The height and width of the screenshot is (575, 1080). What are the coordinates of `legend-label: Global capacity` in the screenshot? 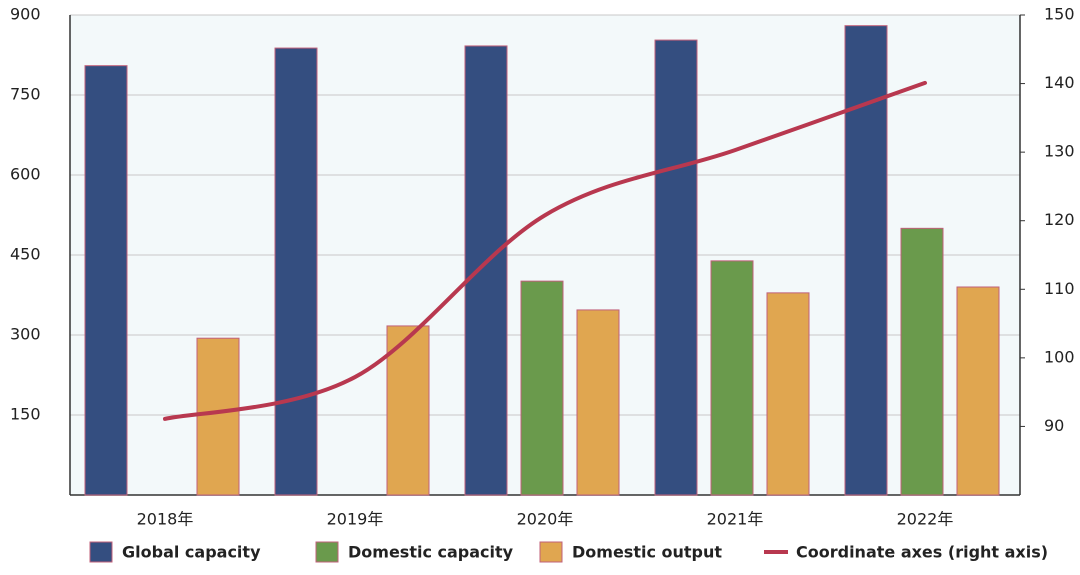 It's located at (191, 552).